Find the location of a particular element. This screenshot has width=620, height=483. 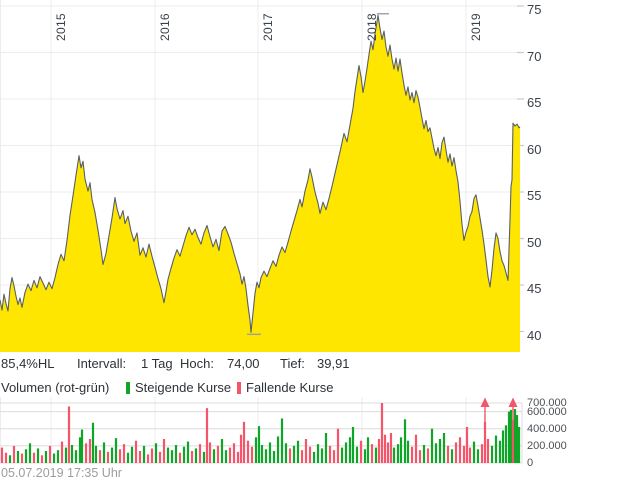

price-tick-55: 55 is located at coordinates (534, 195).